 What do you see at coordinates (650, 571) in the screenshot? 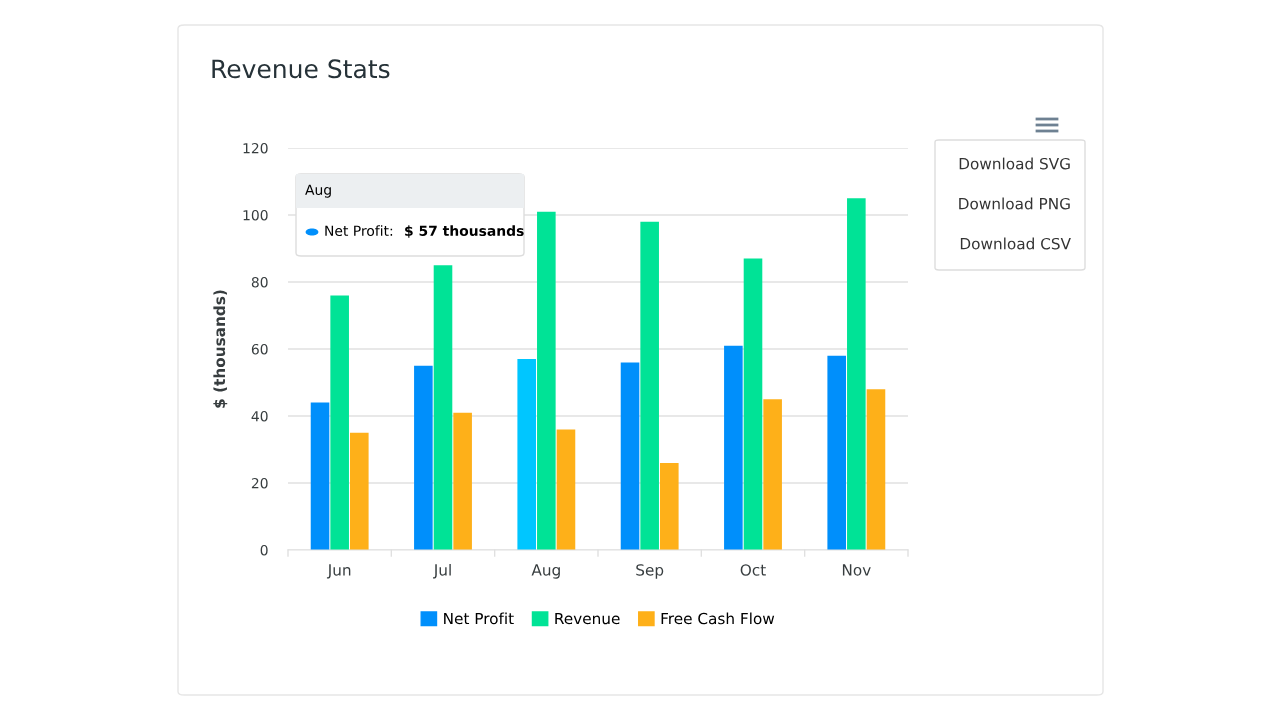
I see `x-tick-label: Sep` at bounding box center [650, 571].